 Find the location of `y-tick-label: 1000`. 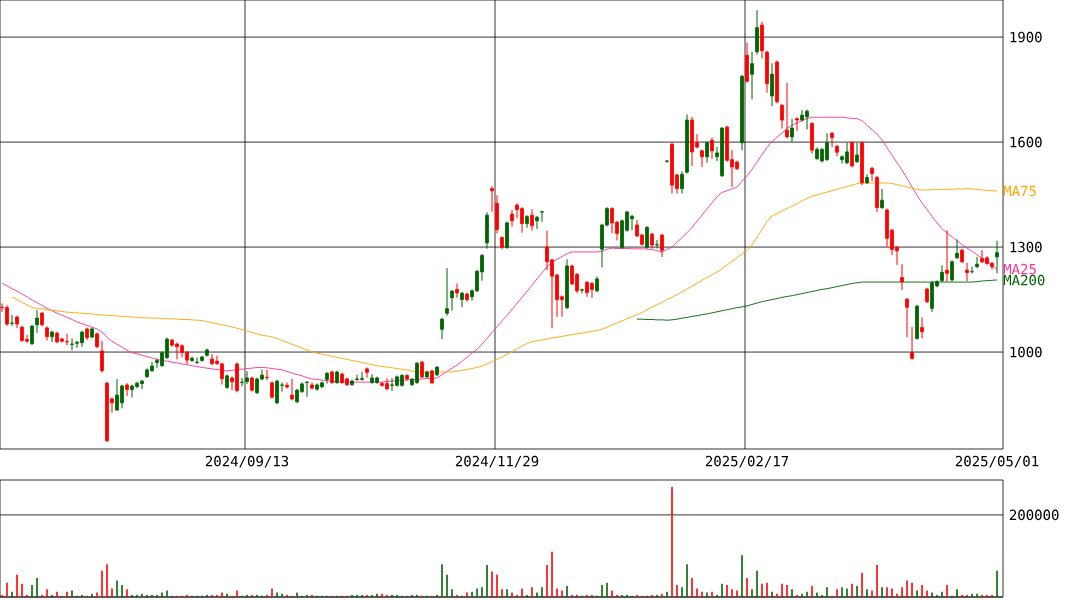

y-tick-label: 1000 is located at coordinates (1026, 352).